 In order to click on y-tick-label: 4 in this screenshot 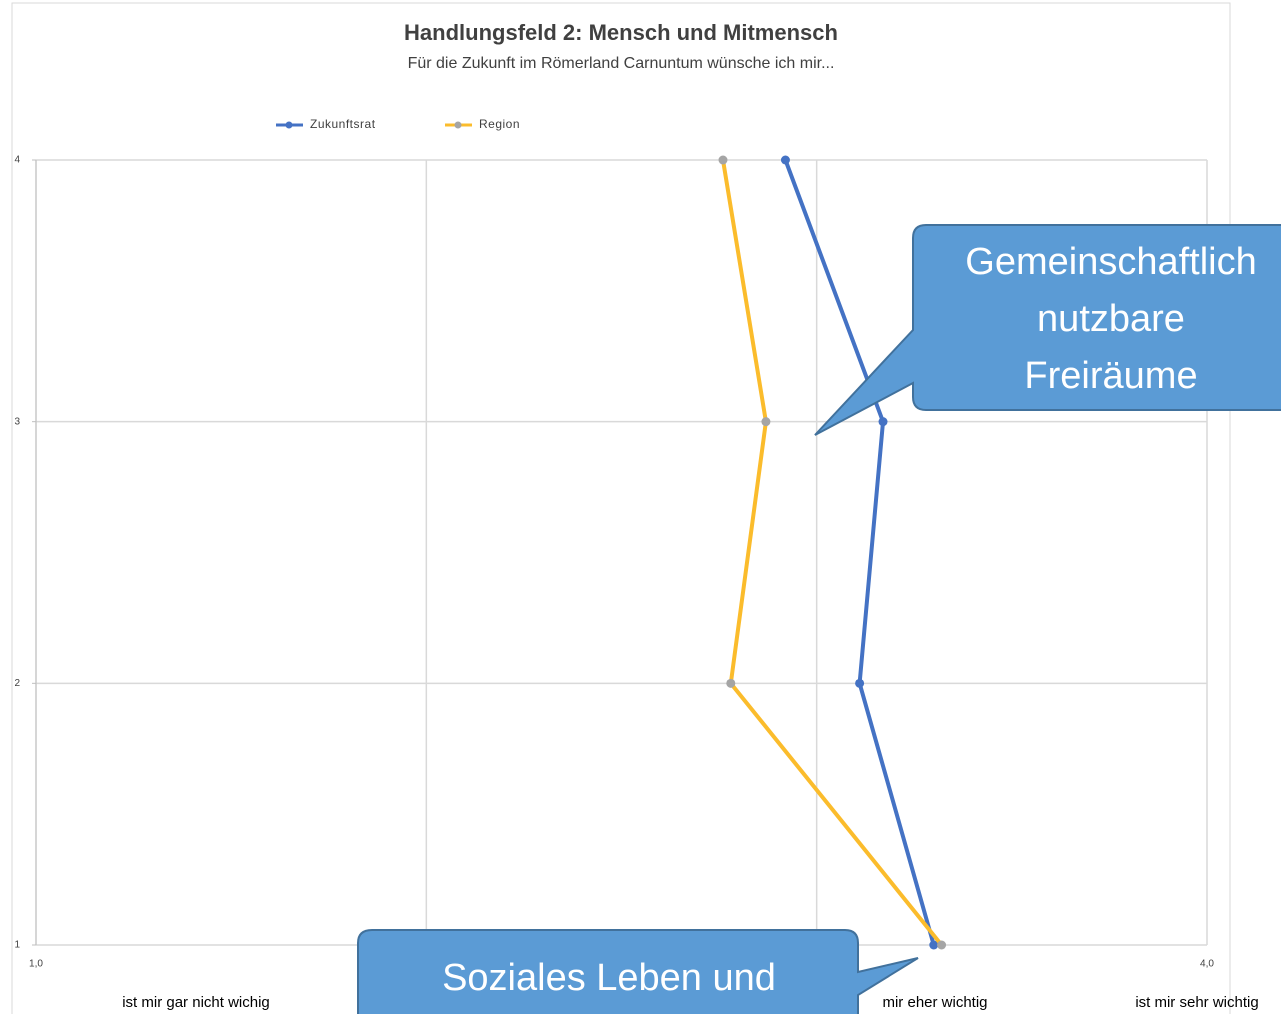, I will do `click(17, 160)`.